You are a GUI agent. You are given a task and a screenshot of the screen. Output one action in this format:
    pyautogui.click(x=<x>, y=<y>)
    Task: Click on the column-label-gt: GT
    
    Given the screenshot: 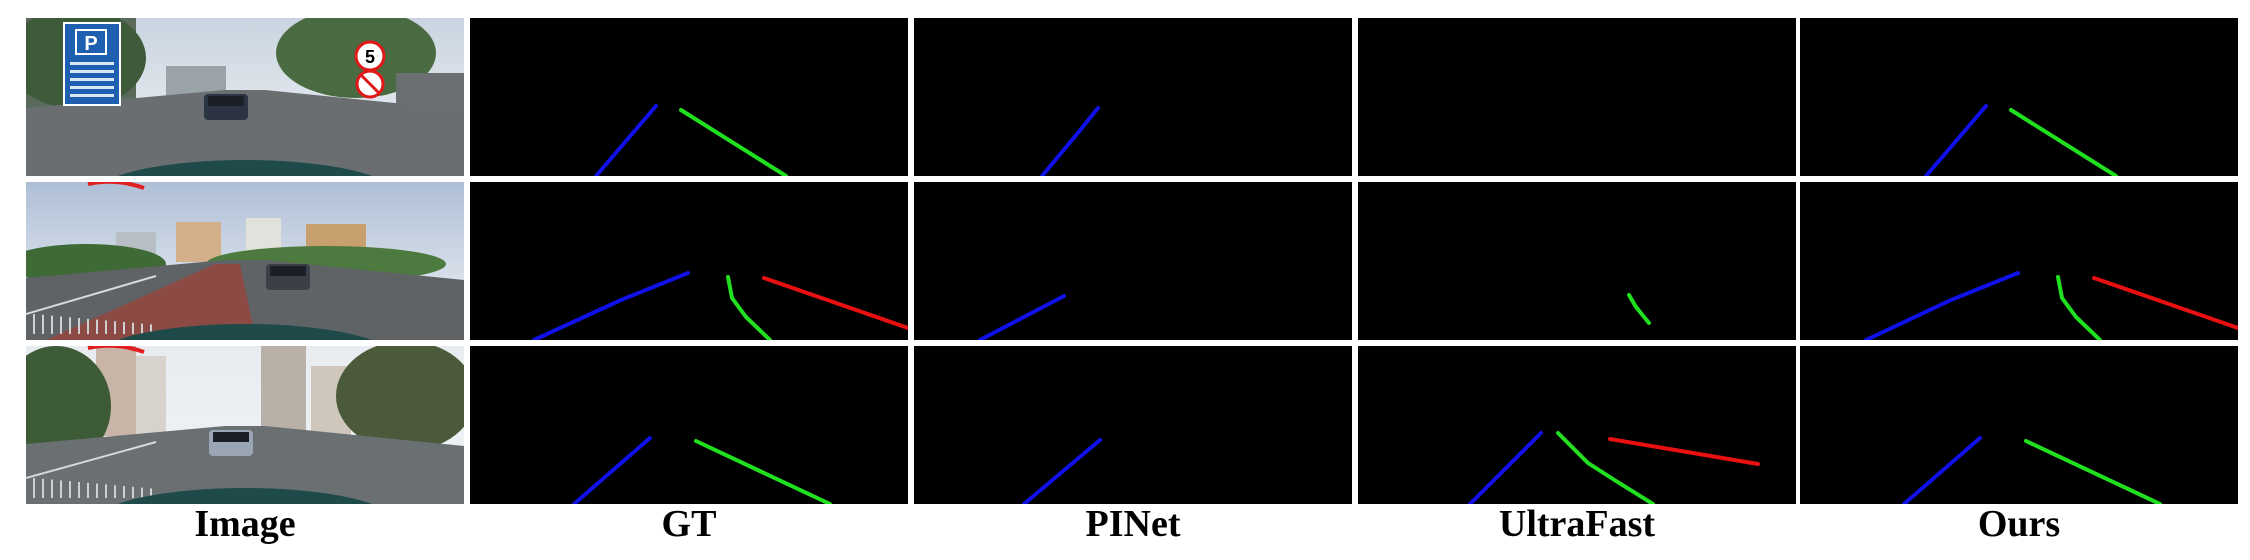 What is the action you would take?
    pyautogui.click(x=689, y=524)
    